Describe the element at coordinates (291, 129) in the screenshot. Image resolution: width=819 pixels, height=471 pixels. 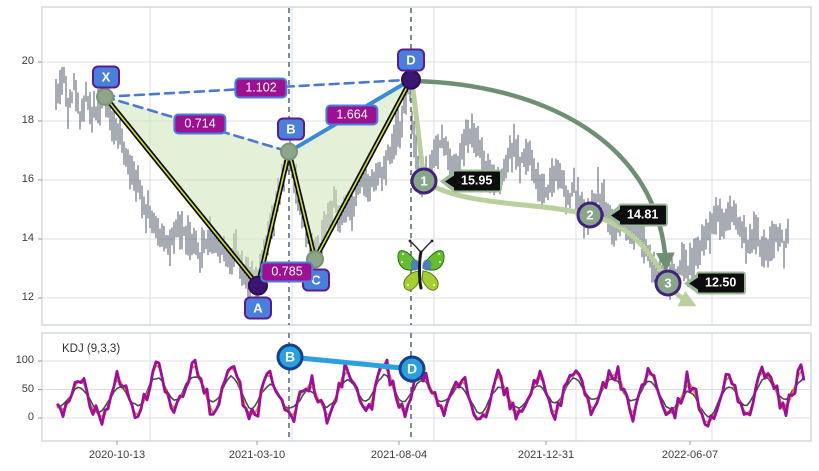
I see `point-label-b: B` at that location.